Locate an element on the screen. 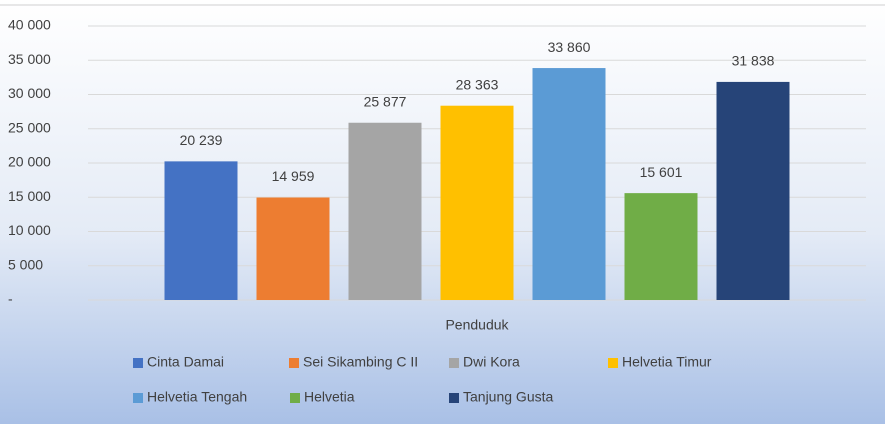 This screenshot has height=424, width=885. data-label: 33 860 is located at coordinates (569, 47).